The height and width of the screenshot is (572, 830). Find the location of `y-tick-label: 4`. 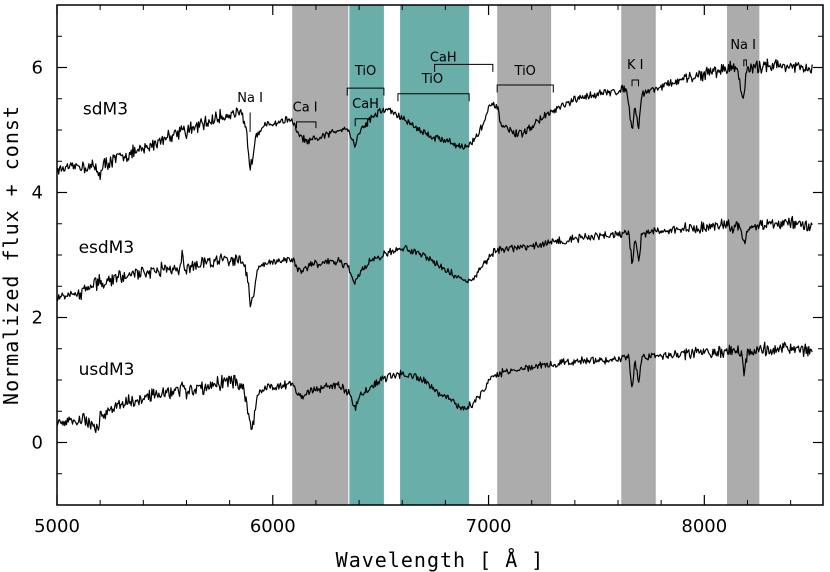

y-tick-label: 4 is located at coordinates (37, 193).